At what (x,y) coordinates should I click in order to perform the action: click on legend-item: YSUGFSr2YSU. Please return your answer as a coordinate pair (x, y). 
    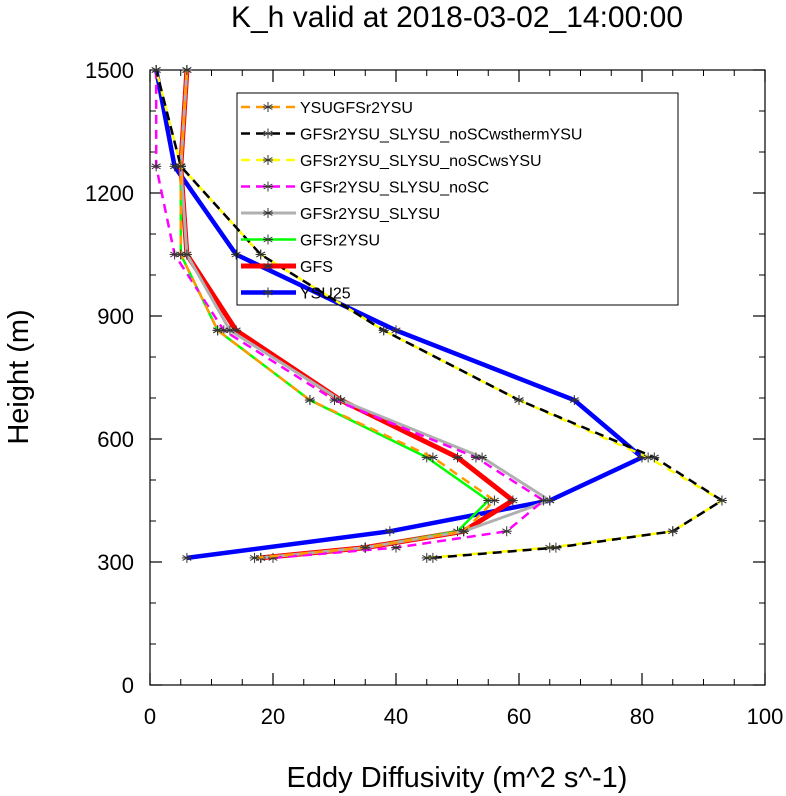
    Looking at the image, I should click on (327, 108).